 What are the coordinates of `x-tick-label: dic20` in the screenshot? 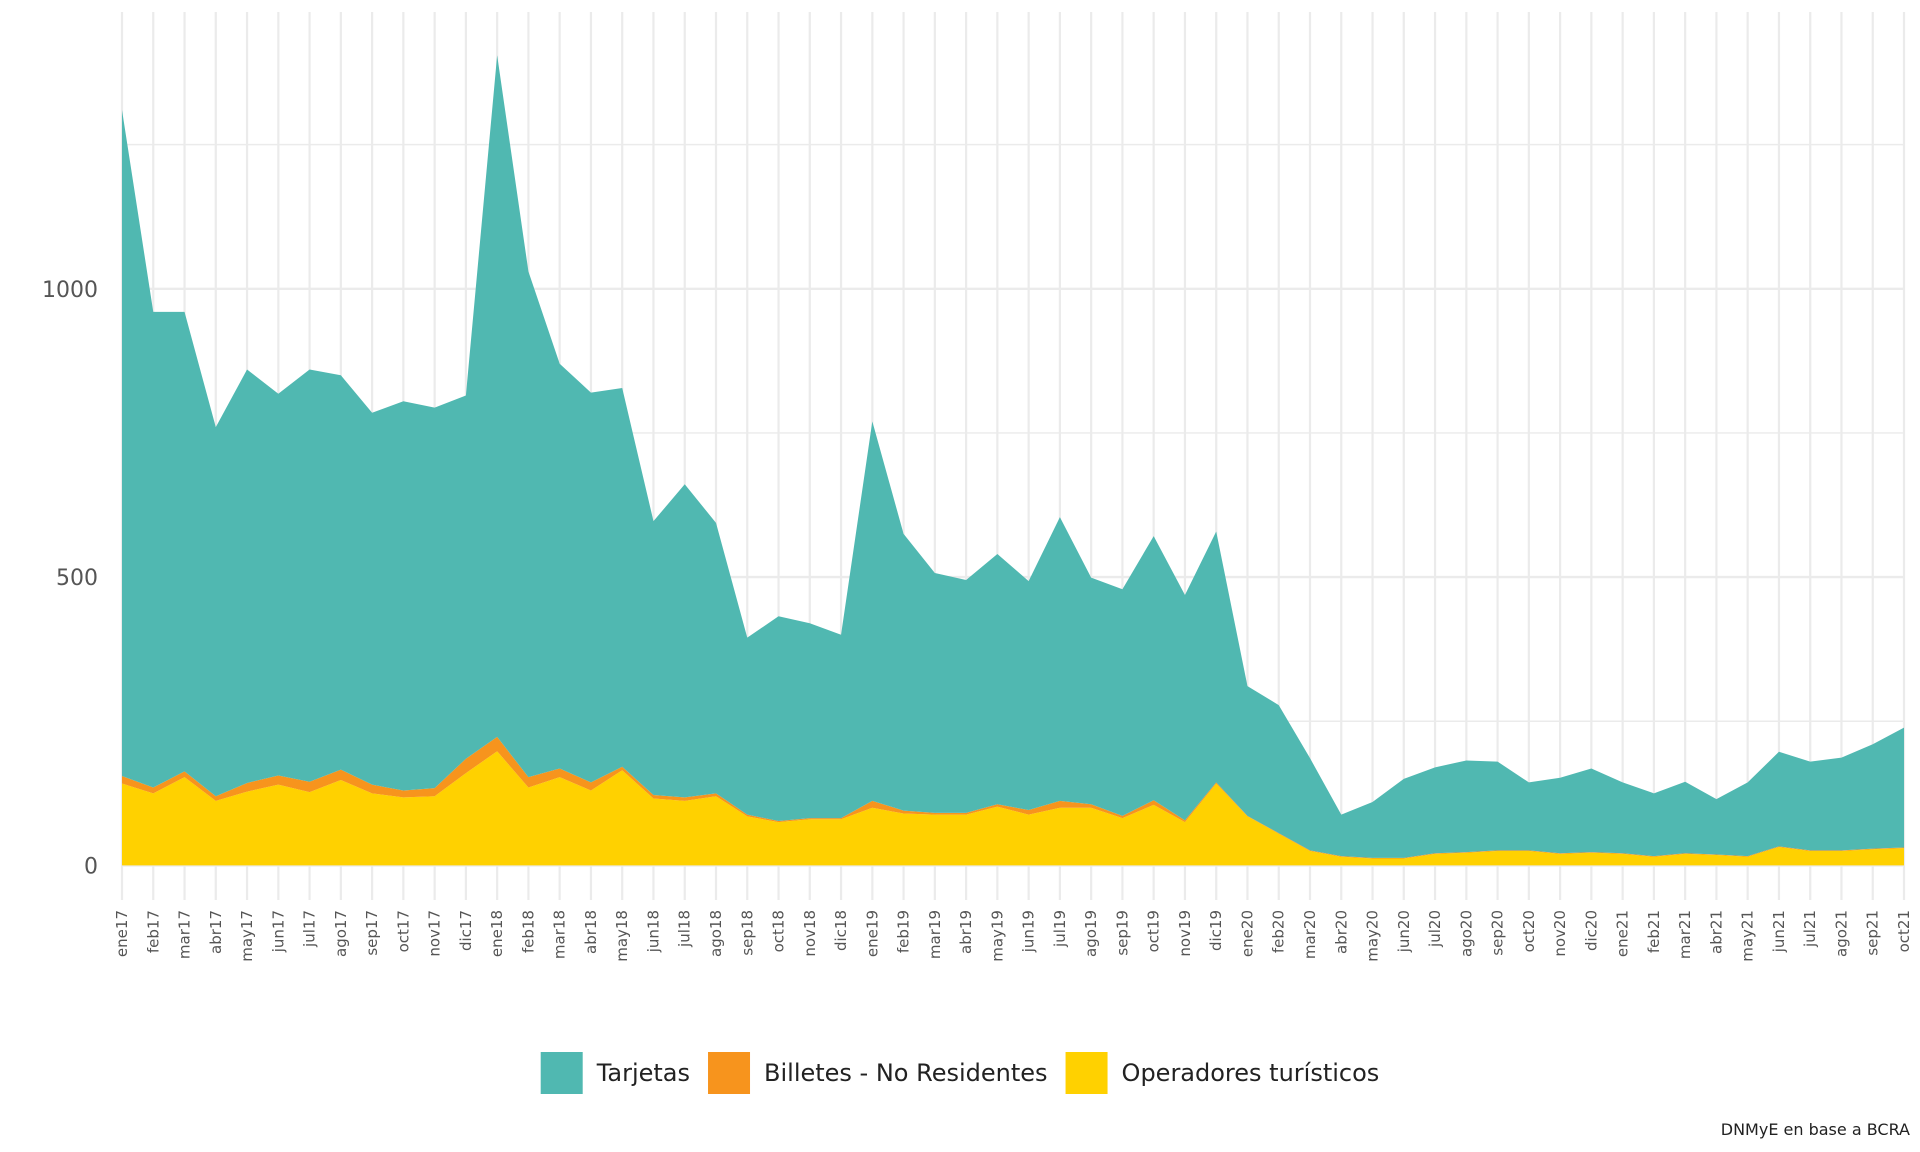 It's located at (1591, 930).